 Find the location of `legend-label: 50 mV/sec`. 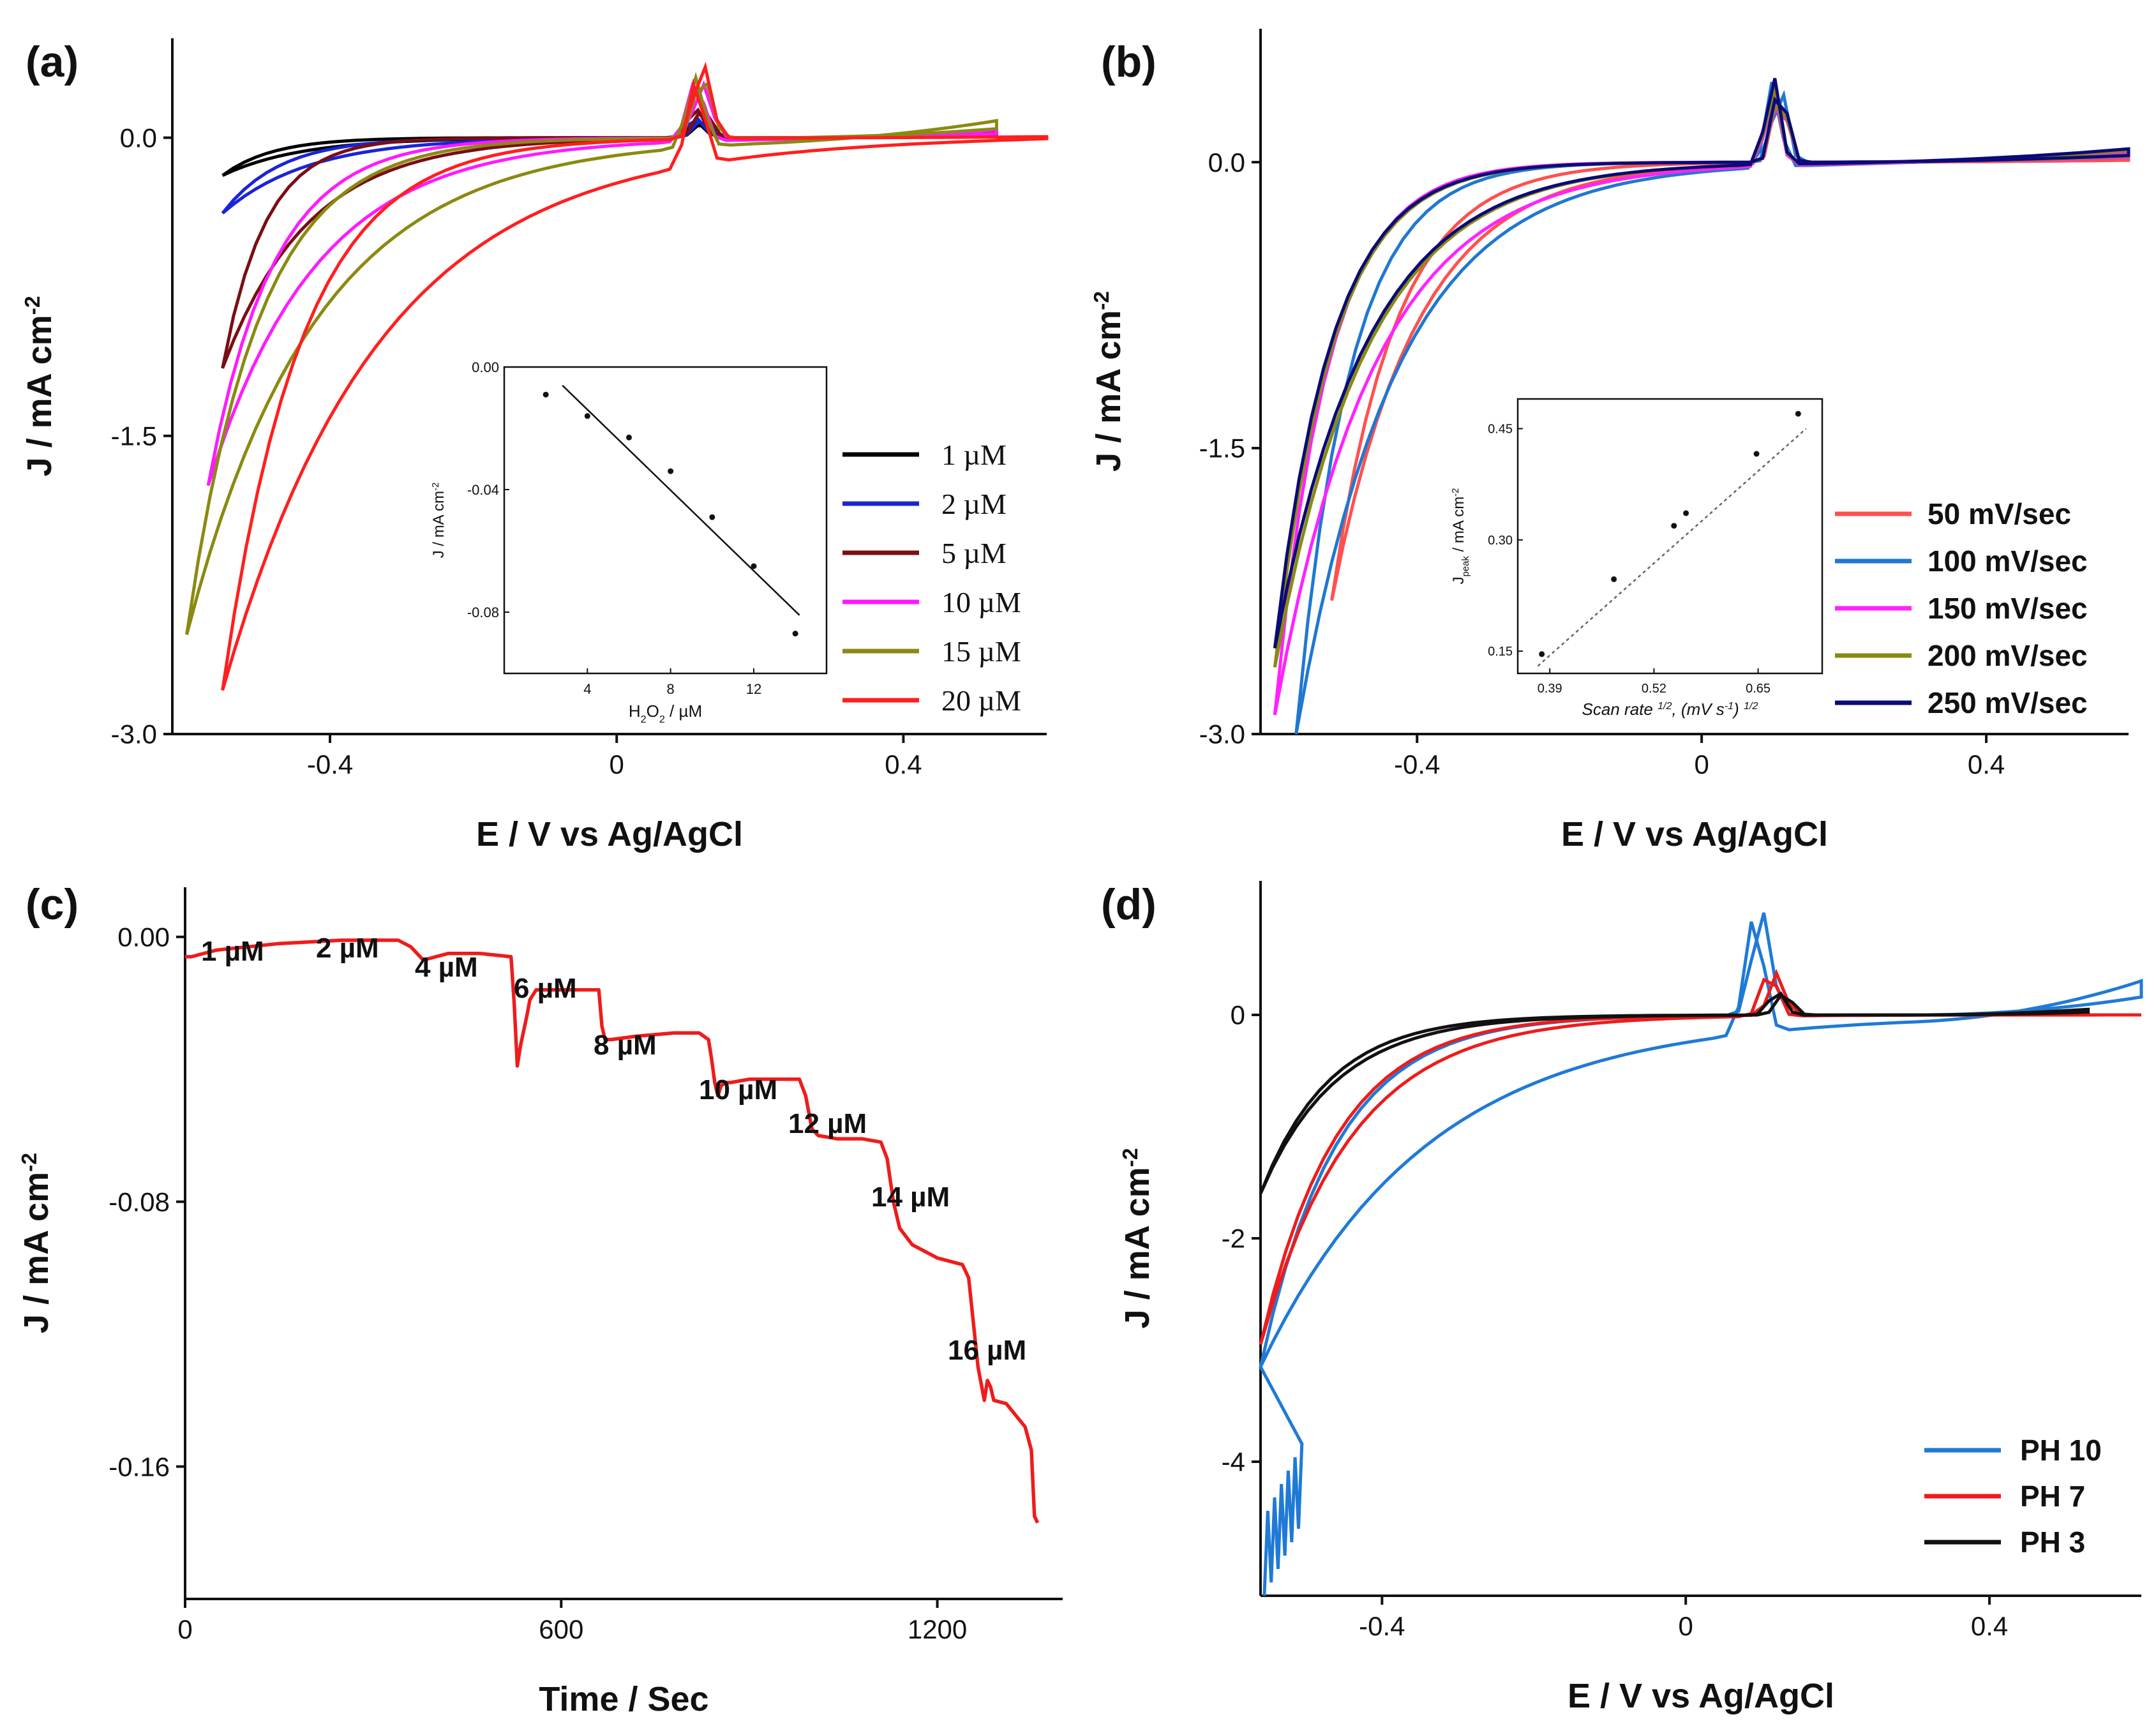

legend-label: 50 mV/sec is located at coordinates (2000, 513).